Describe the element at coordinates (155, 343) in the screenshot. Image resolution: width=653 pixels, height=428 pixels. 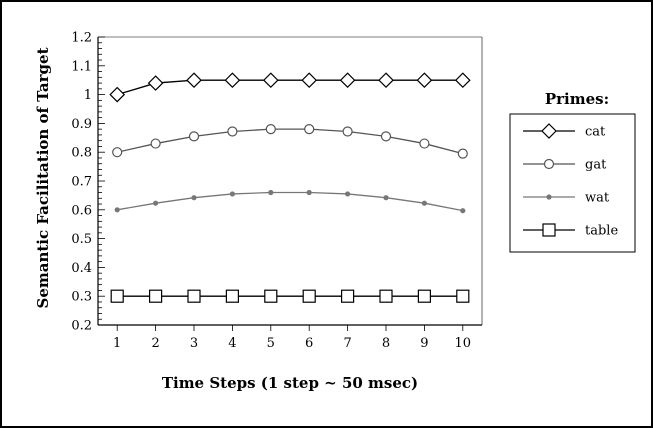
I see `x-tick-label: 2` at that location.